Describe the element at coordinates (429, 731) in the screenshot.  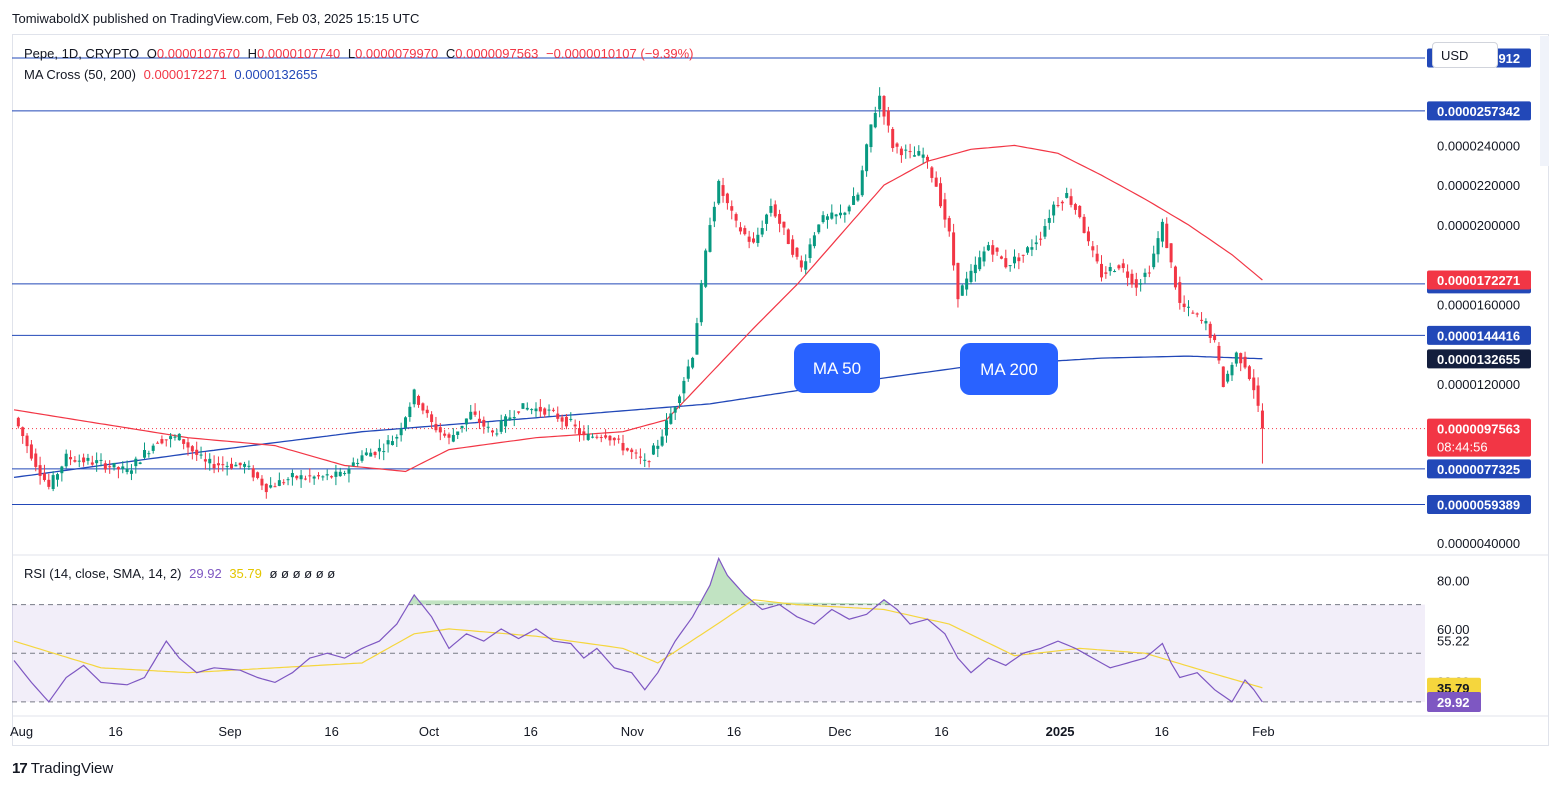
I see `time-tick-label: Oct` at that location.